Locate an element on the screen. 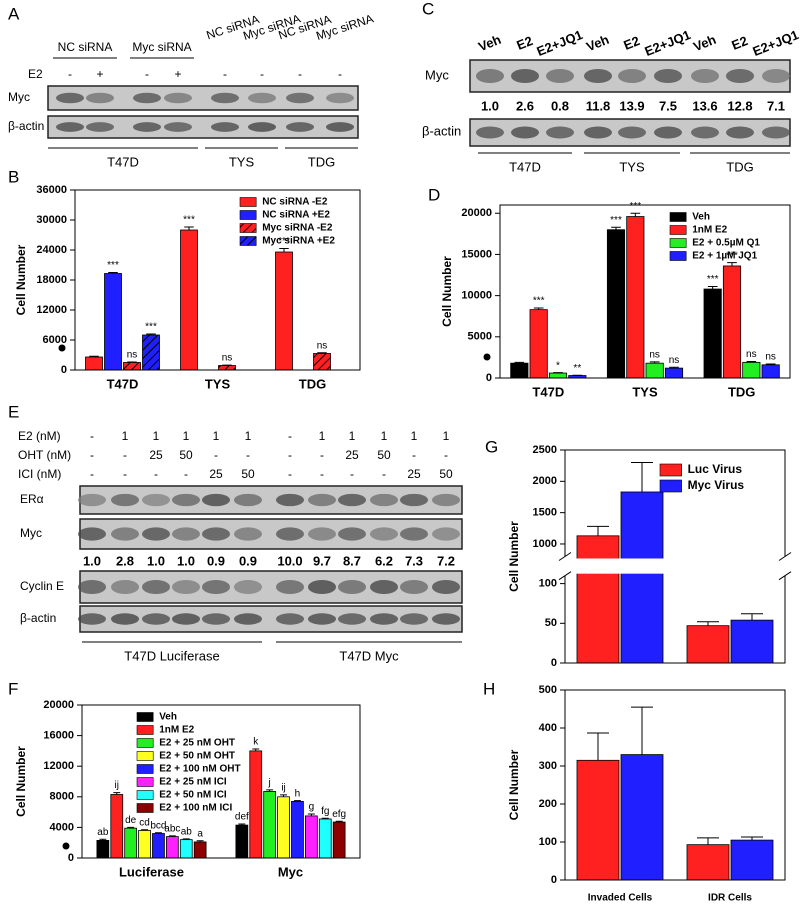 This screenshot has width=800, height=922. row-label: Myc is located at coordinates (19, 97).